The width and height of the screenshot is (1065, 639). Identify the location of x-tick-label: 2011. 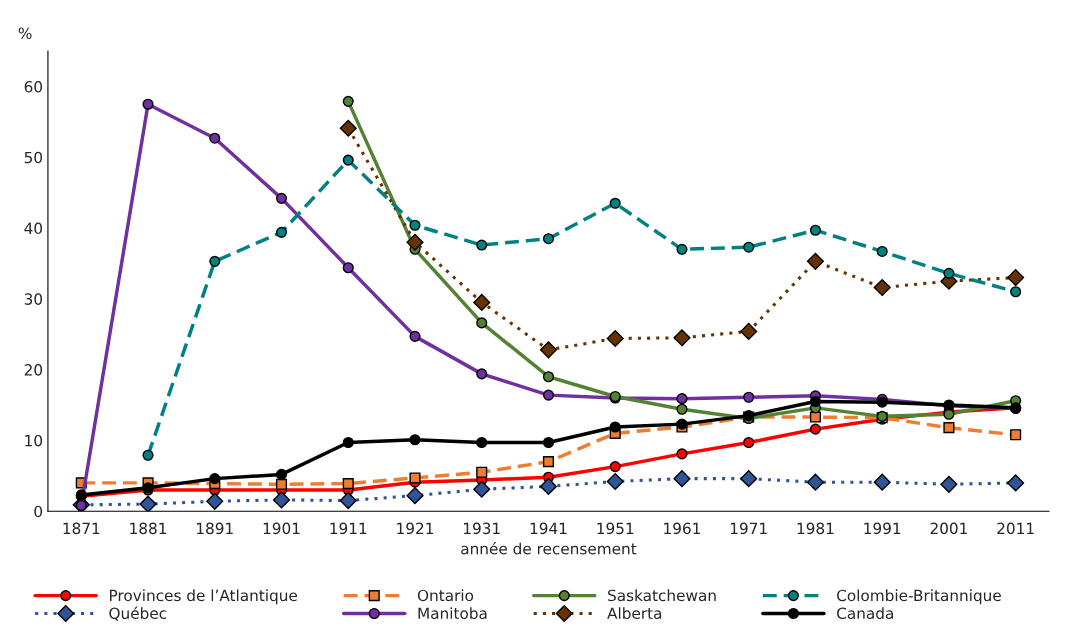
(1015, 528).